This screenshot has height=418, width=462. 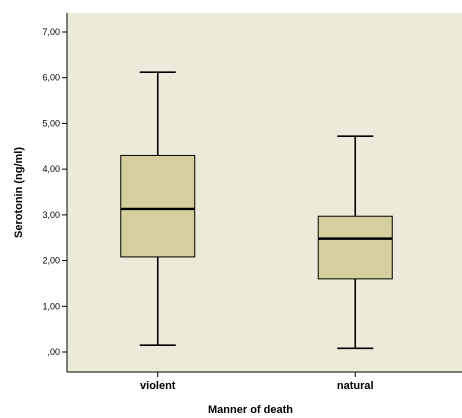 I want to click on x-tick-label-natural: natural, so click(x=355, y=386).